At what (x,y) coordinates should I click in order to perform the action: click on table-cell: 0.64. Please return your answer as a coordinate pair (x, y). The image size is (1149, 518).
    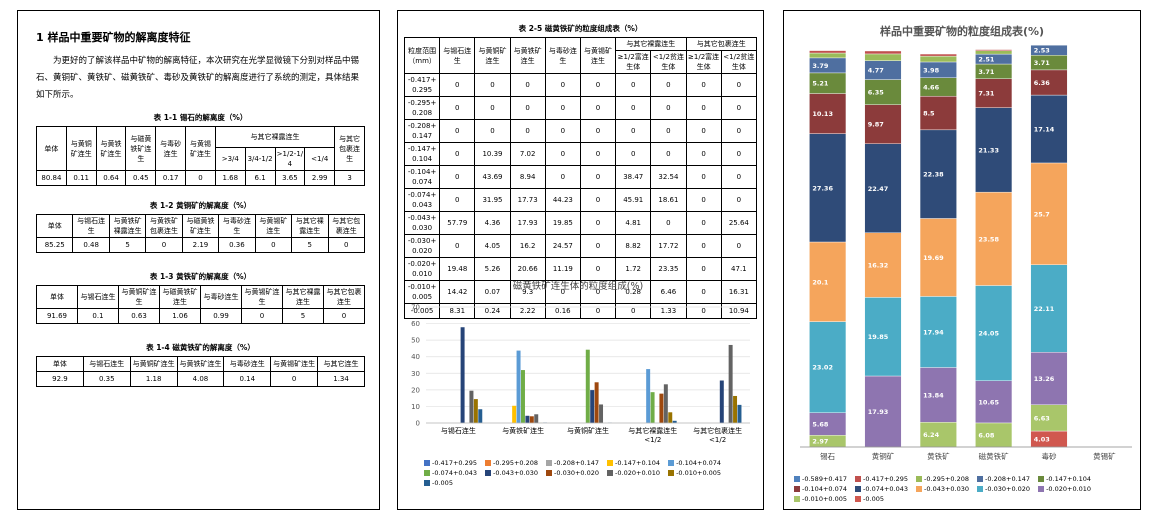
    Looking at the image, I should click on (111, 178).